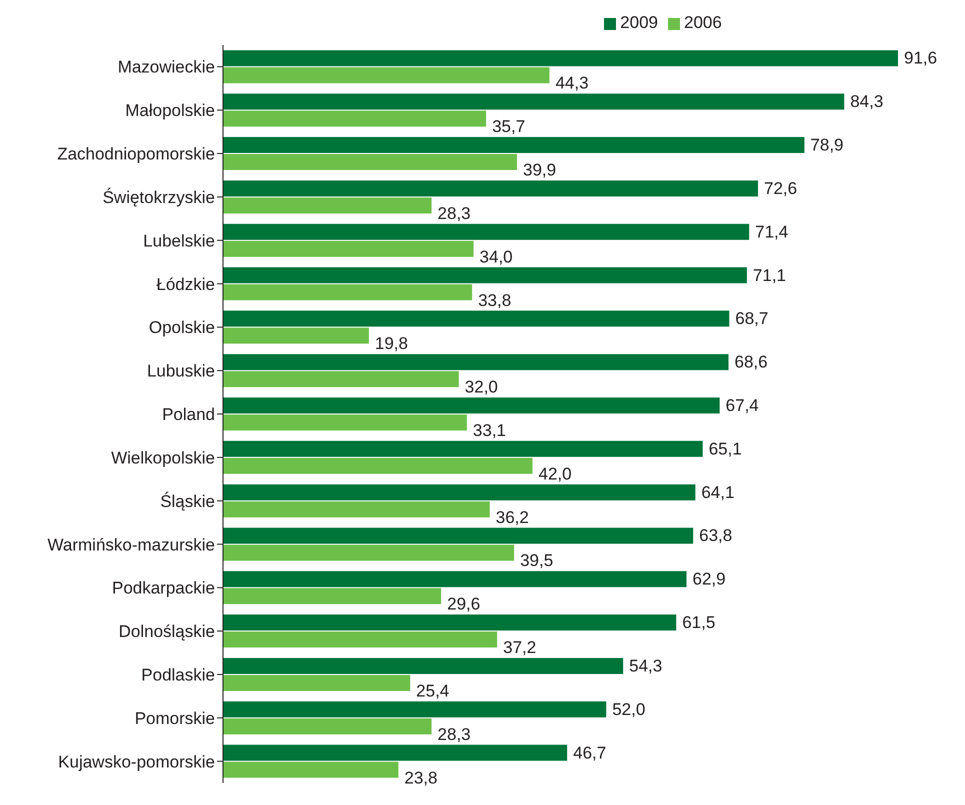 The image size is (965, 805). Describe the element at coordinates (495, 300) in the screenshot. I see `data-label: 33,8` at that location.